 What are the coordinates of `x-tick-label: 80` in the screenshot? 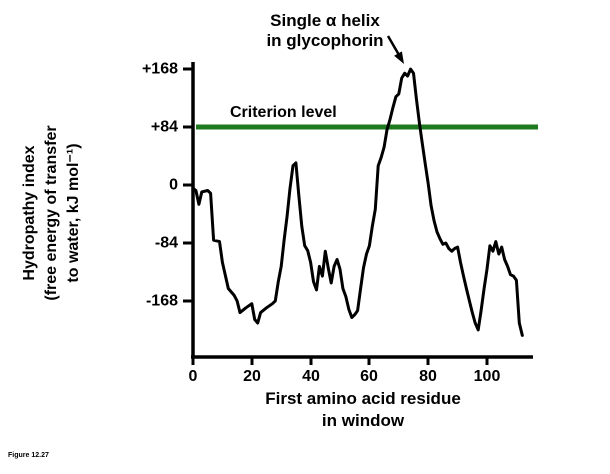 It's located at (428, 376).